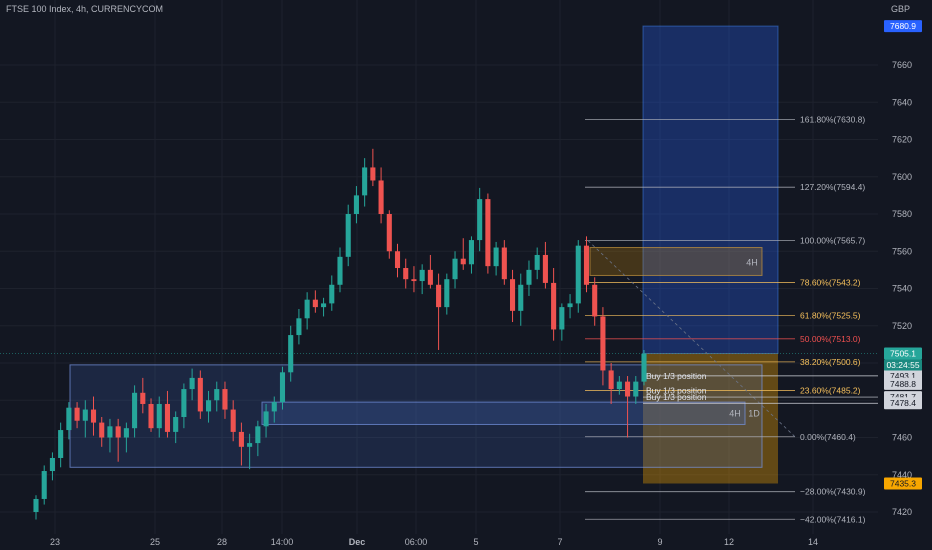  What do you see at coordinates (830, 316) in the screenshot?
I see `fib-level-label: 61.80%(7525.5)` at bounding box center [830, 316].